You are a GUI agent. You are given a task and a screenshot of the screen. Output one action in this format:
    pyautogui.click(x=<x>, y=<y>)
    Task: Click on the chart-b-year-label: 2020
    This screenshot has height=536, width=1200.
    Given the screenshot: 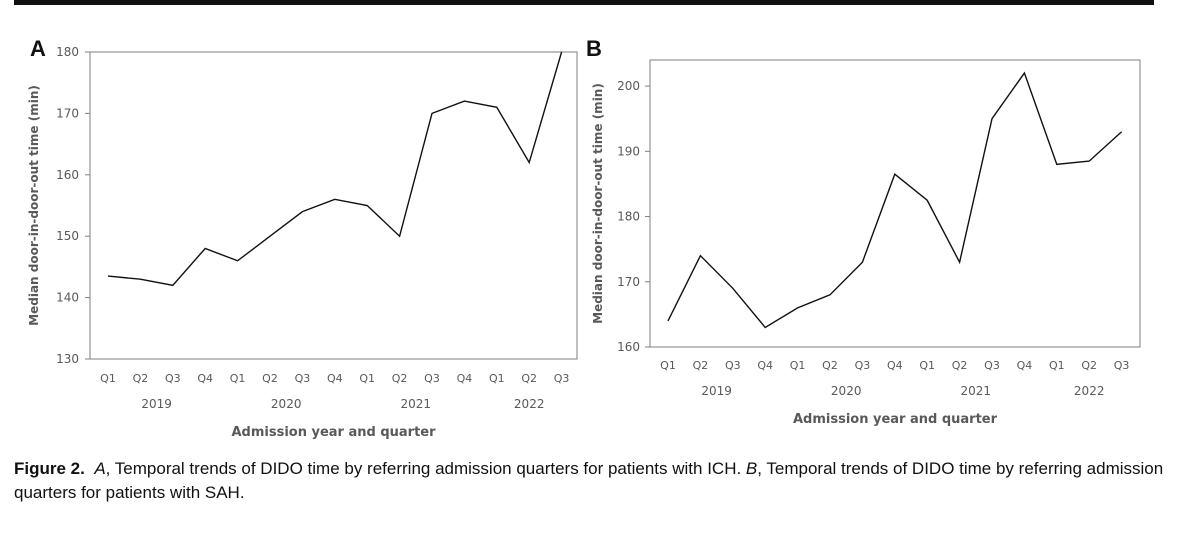 What is the action you would take?
    pyautogui.click(x=846, y=391)
    